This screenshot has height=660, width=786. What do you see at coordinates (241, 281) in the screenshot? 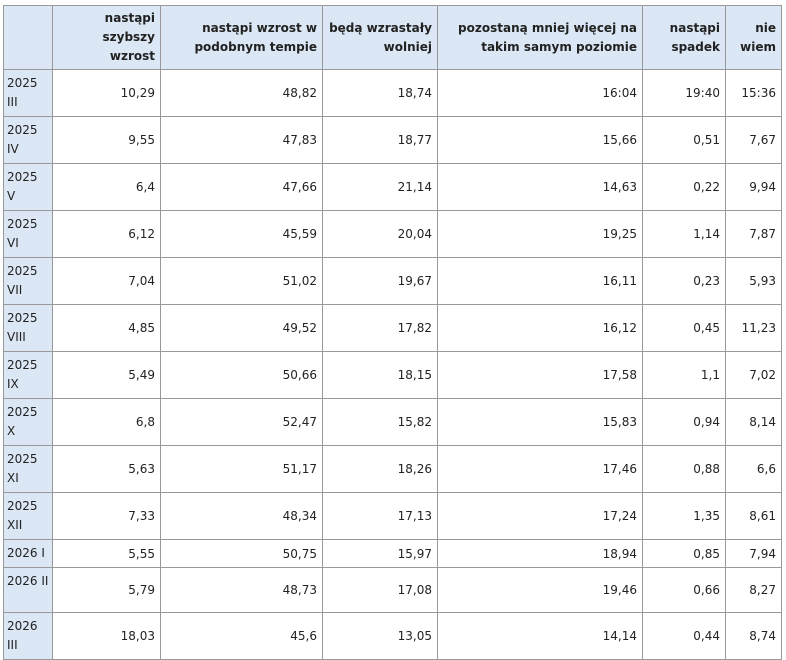
I see `cell: 51,02` at bounding box center [241, 281].